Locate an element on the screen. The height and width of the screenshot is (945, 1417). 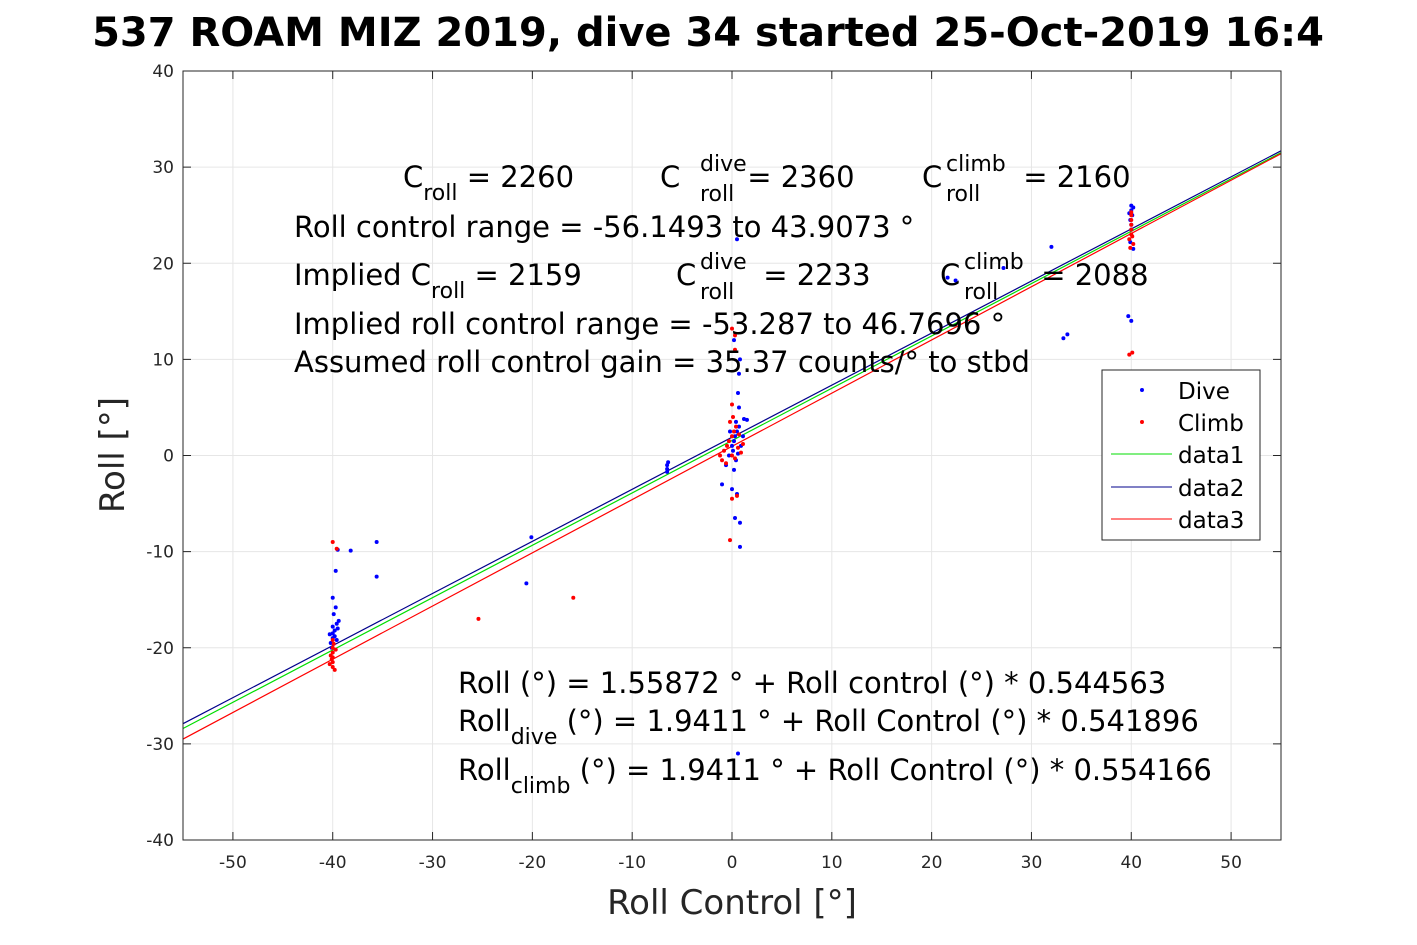
y-tick-label: -20 is located at coordinates (160, 649).